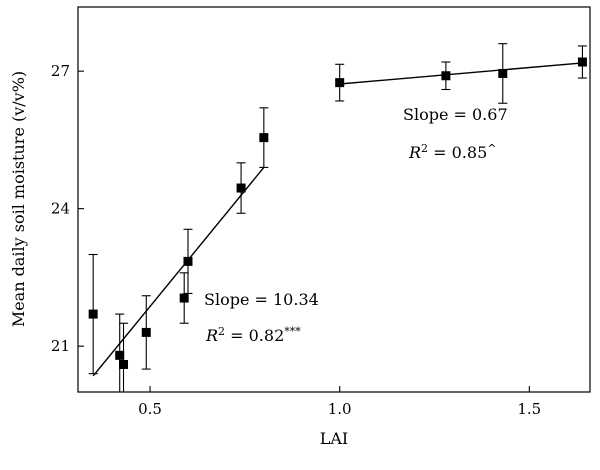 This screenshot has height=470, width=600. What do you see at coordinates (529, 409) in the screenshot?
I see `x-tick-label: 1.5` at bounding box center [529, 409].